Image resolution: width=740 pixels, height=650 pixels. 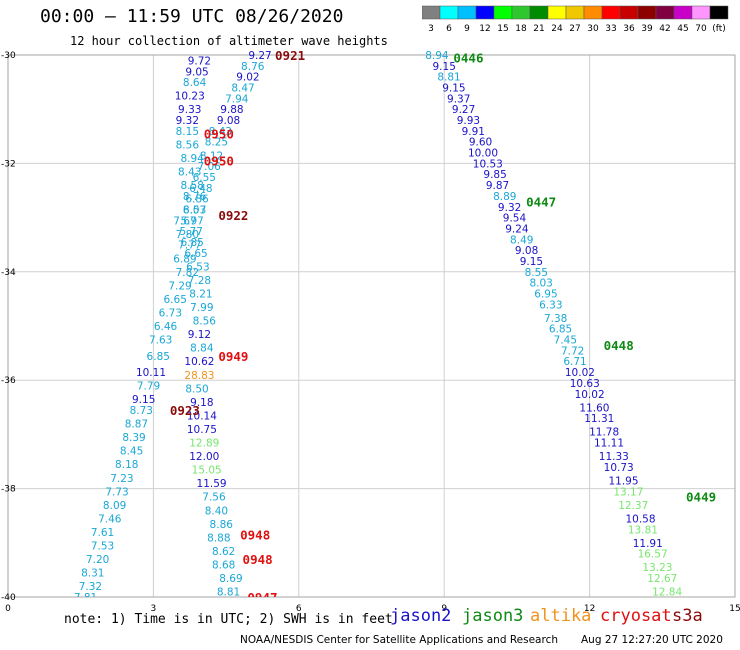 What do you see at coordinates (509, 208) in the screenshot?
I see `wave-height-value: 9.32` at bounding box center [509, 208].